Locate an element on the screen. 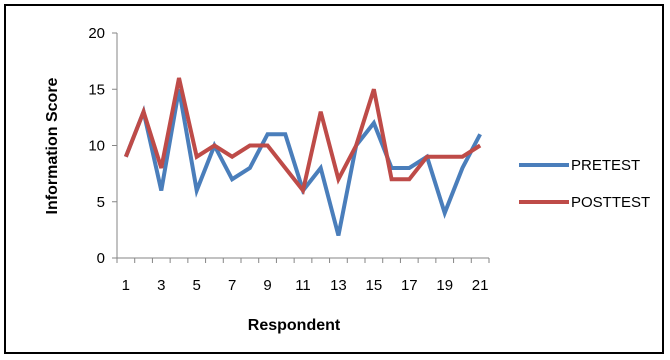 Image resolution: width=670 pixels, height=360 pixels. x-tick-label: 3 is located at coordinates (161, 285).